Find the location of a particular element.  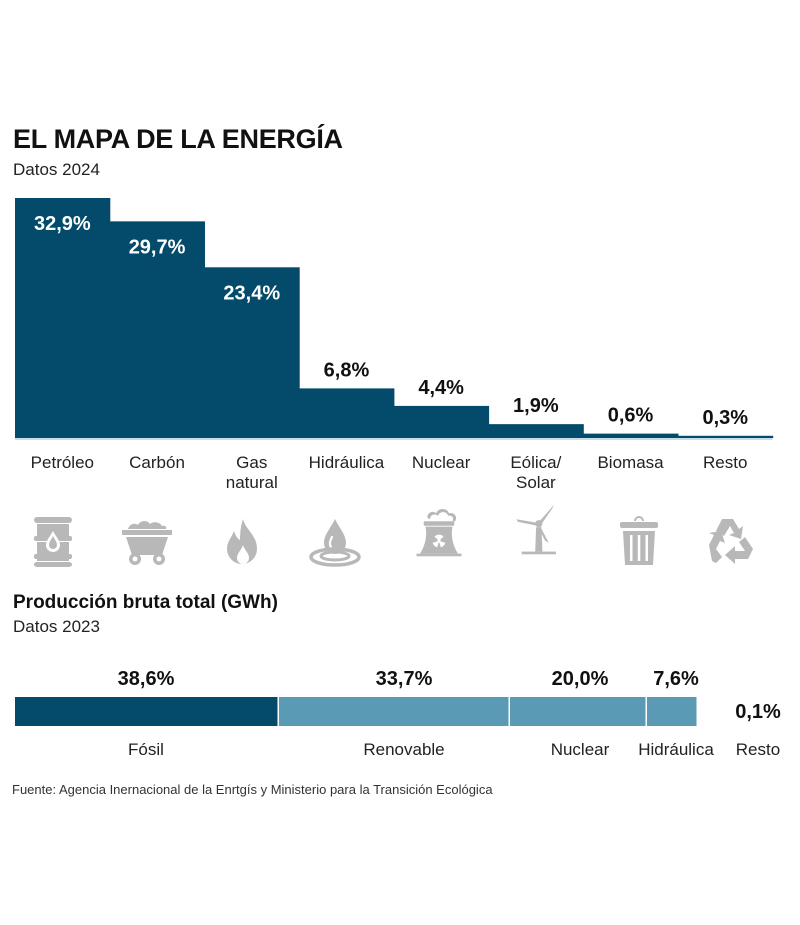

bar-value-label: 0,3% is located at coordinates (725, 418).